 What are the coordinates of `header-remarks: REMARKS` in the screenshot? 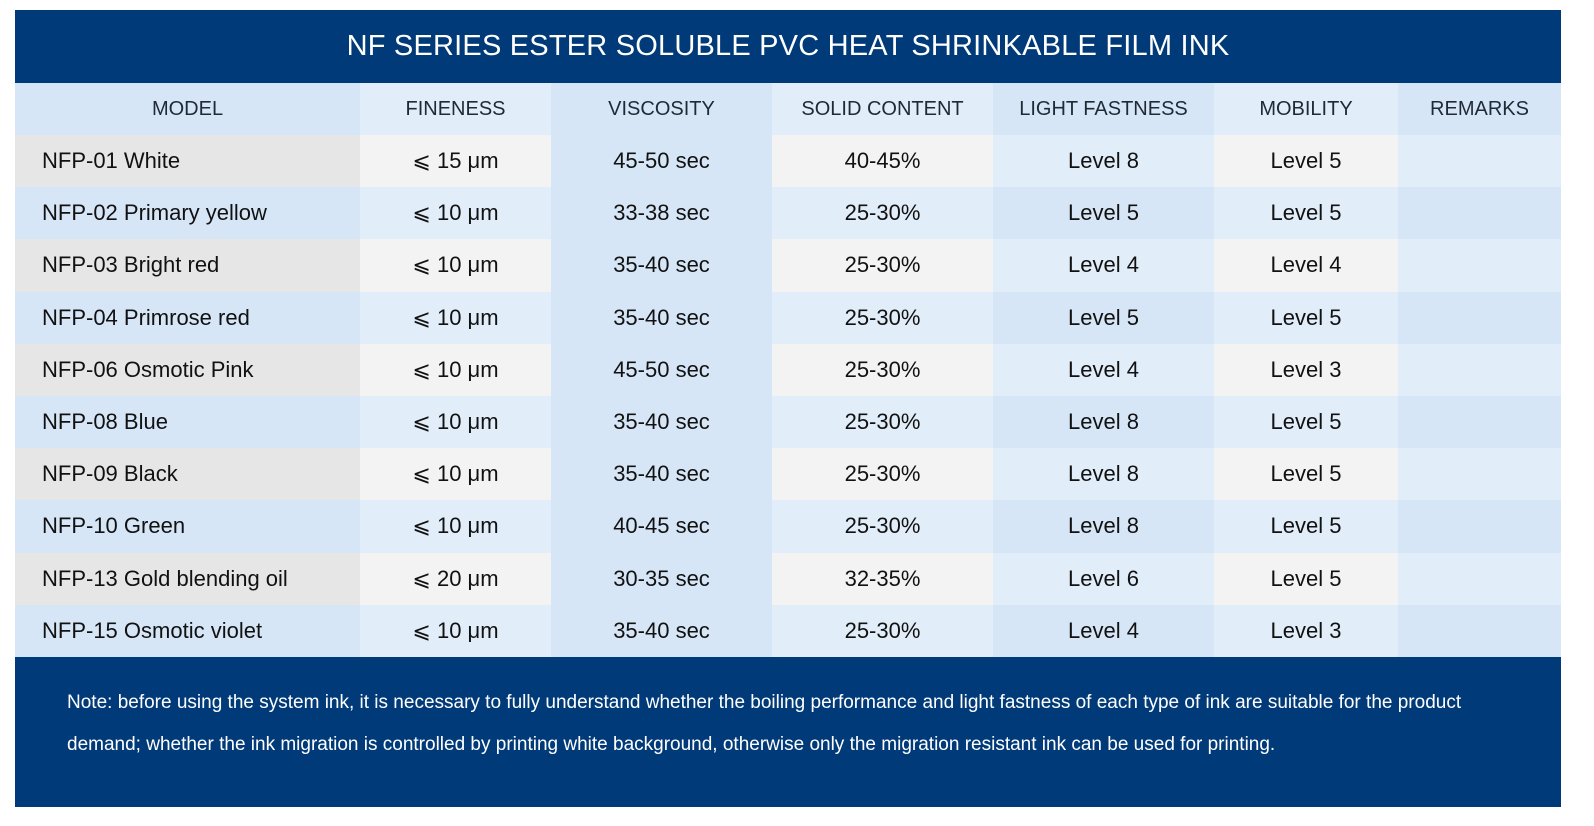 It's located at (1479, 109).